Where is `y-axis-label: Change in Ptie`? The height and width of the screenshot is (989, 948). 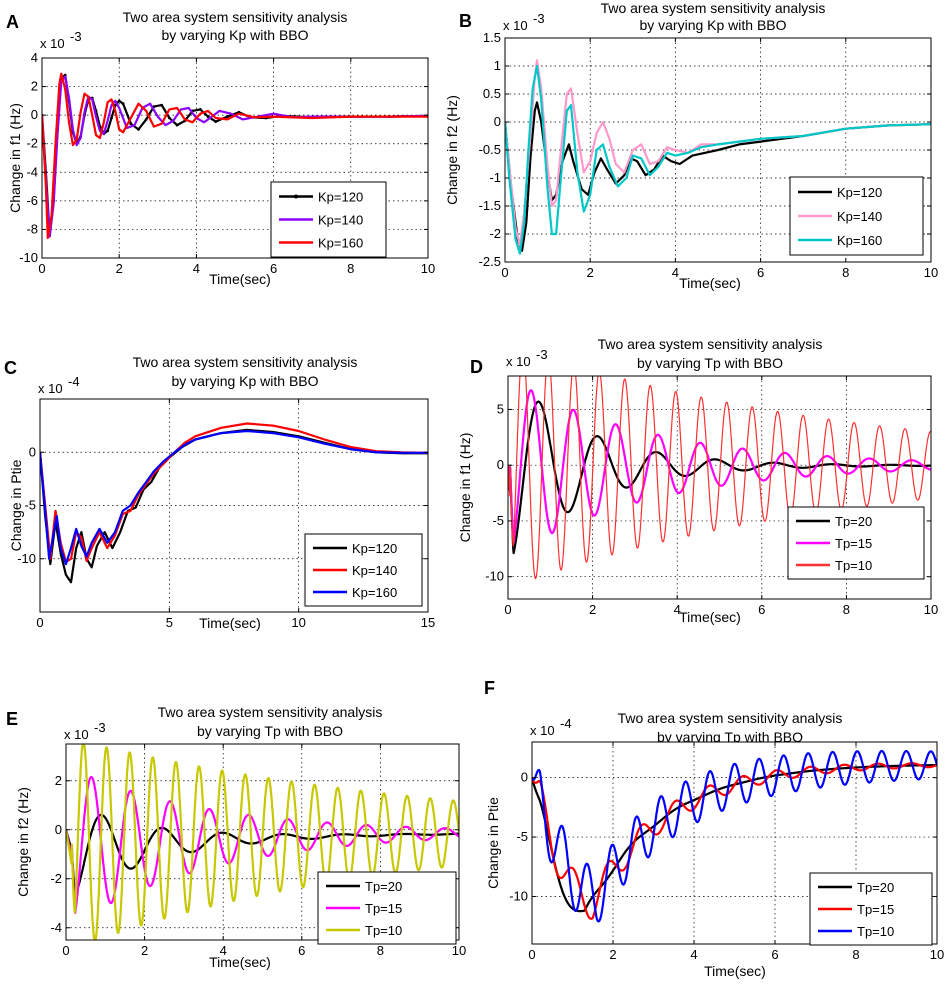
y-axis-label: Change in Ptie is located at coordinates (493, 843).